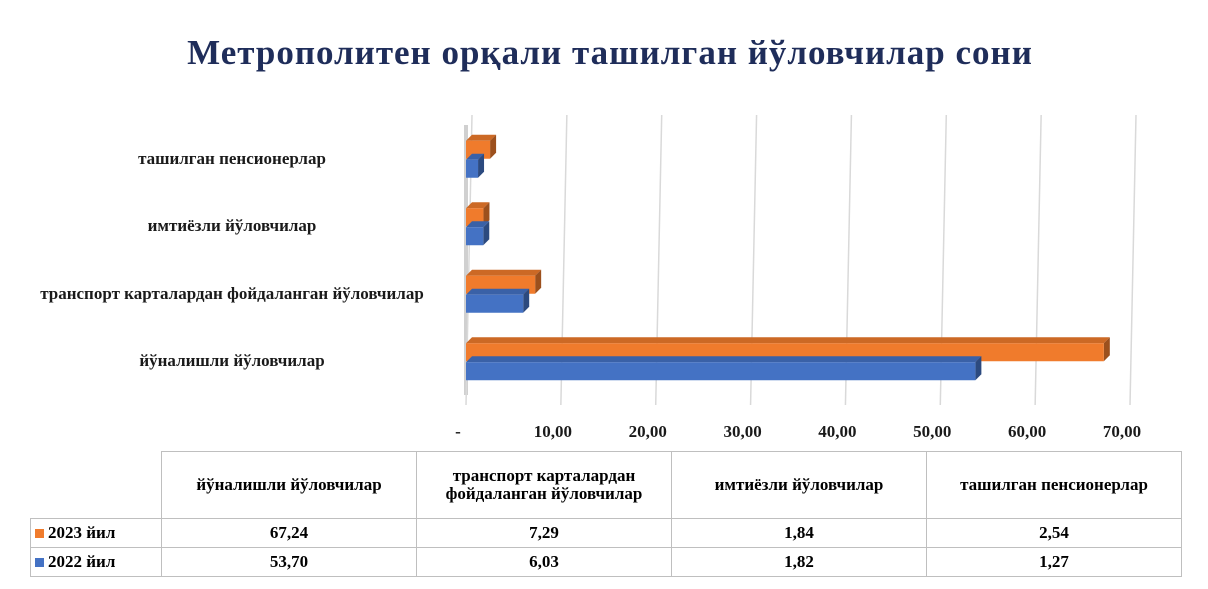 The image size is (1208, 589). I want to click on x-tick-label: 70,00, so click(1122, 431).